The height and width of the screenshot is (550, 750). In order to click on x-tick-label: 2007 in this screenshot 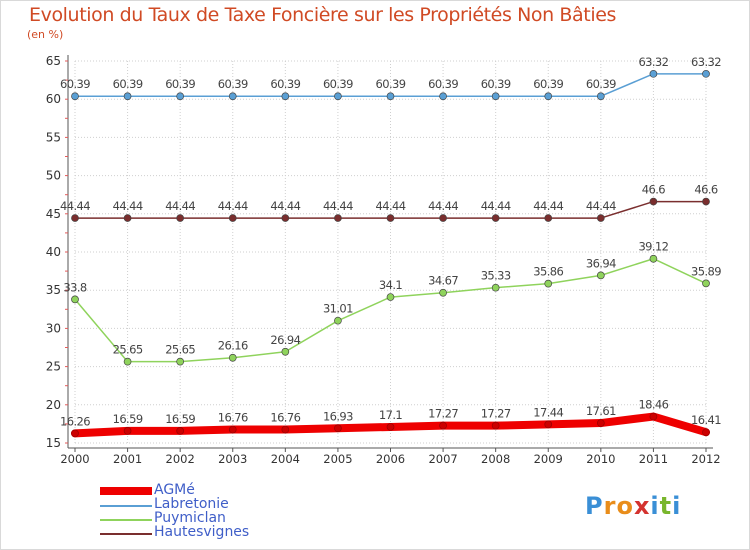, I will do `click(442, 459)`.